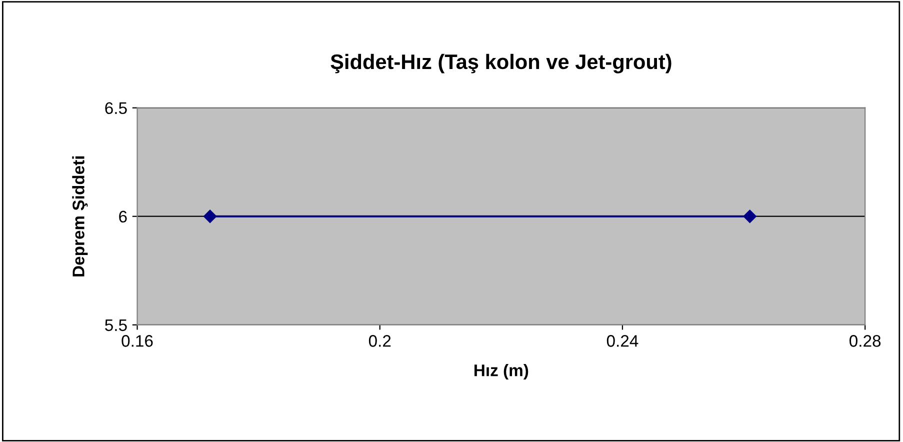  Describe the element at coordinates (123, 216) in the screenshot. I see `y-tick-label: 6` at that location.